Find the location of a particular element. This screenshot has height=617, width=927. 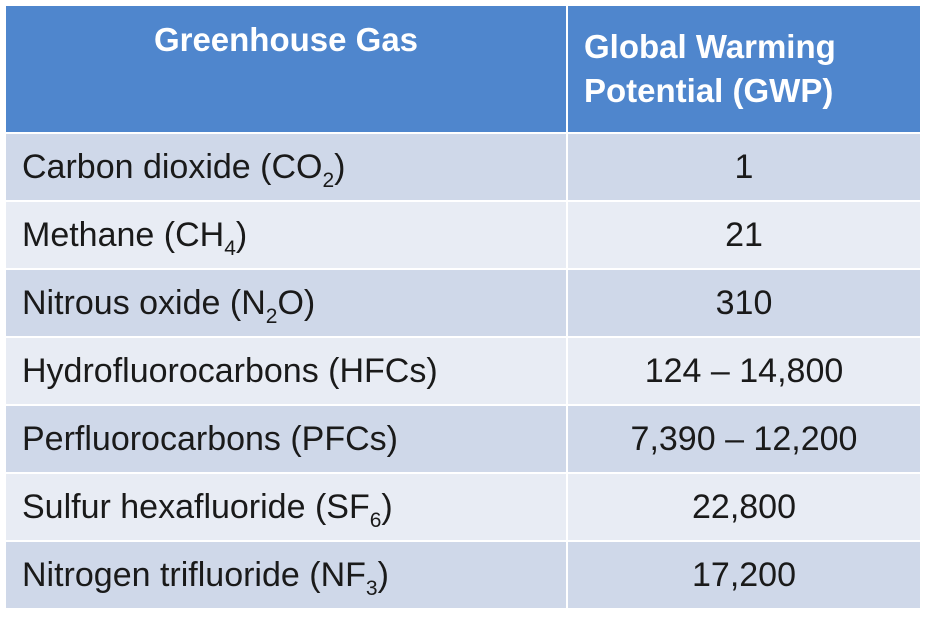

gas-name-cell: Nitrous oxide (N2O) is located at coordinates (286, 303).